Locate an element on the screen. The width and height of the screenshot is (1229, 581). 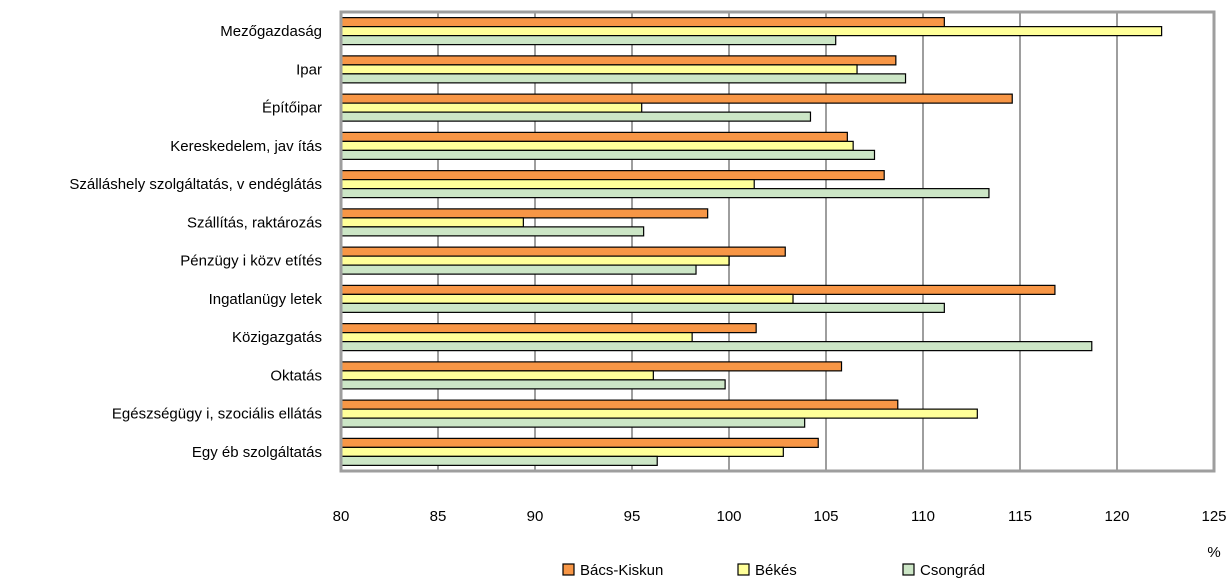
legend-label: Bács-Kiskun is located at coordinates (621, 570).